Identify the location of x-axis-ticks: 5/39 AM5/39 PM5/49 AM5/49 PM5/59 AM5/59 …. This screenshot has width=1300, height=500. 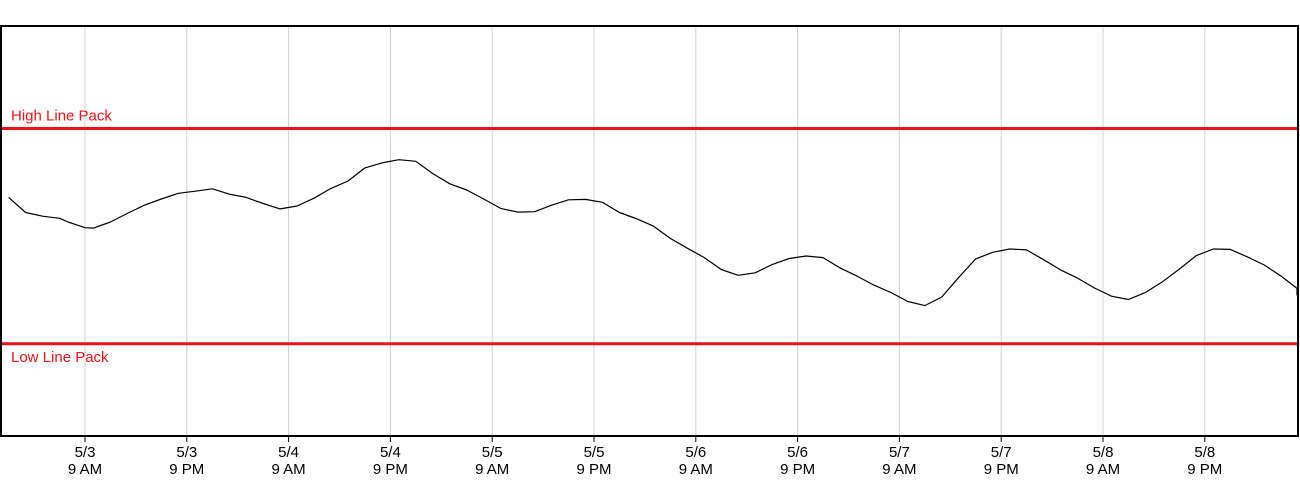
(645, 457).